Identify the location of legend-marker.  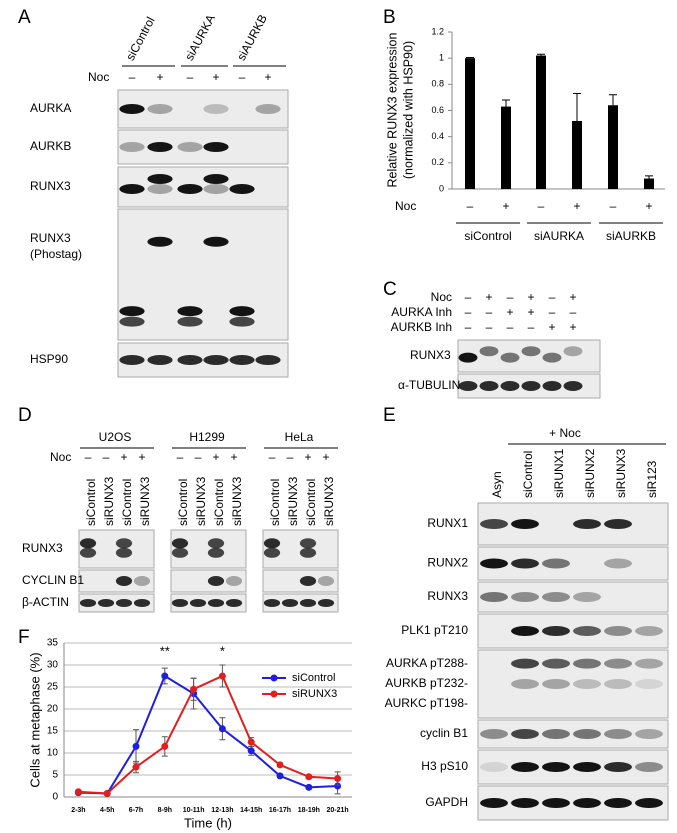
(274, 678).